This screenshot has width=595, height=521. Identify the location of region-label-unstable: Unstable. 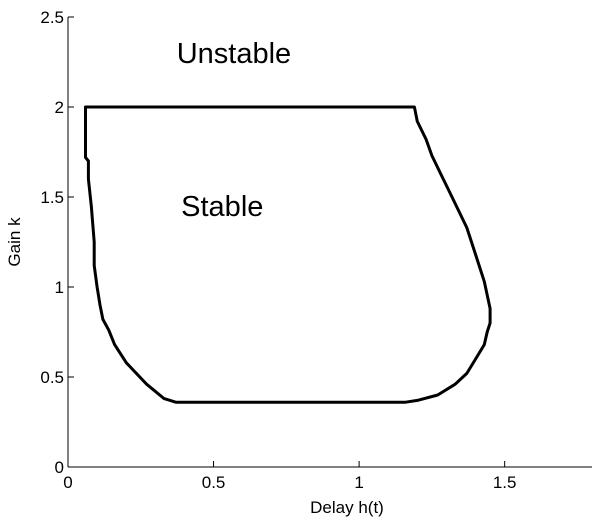
(234, 54).